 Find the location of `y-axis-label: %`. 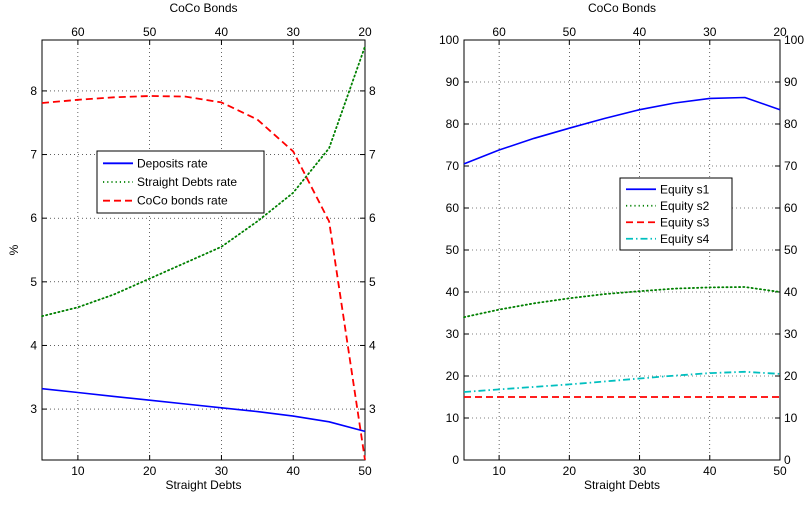

y-axis-label: % is located at coordinates (14, 249).